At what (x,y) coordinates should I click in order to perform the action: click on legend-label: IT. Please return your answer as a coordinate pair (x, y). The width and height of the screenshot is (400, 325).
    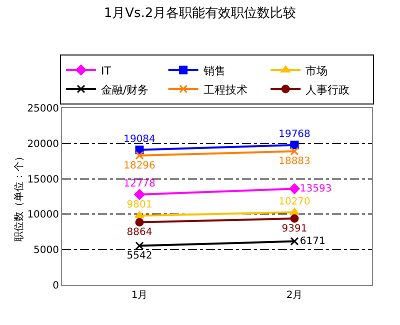
    Looking at the image, I should click on (106, 71).